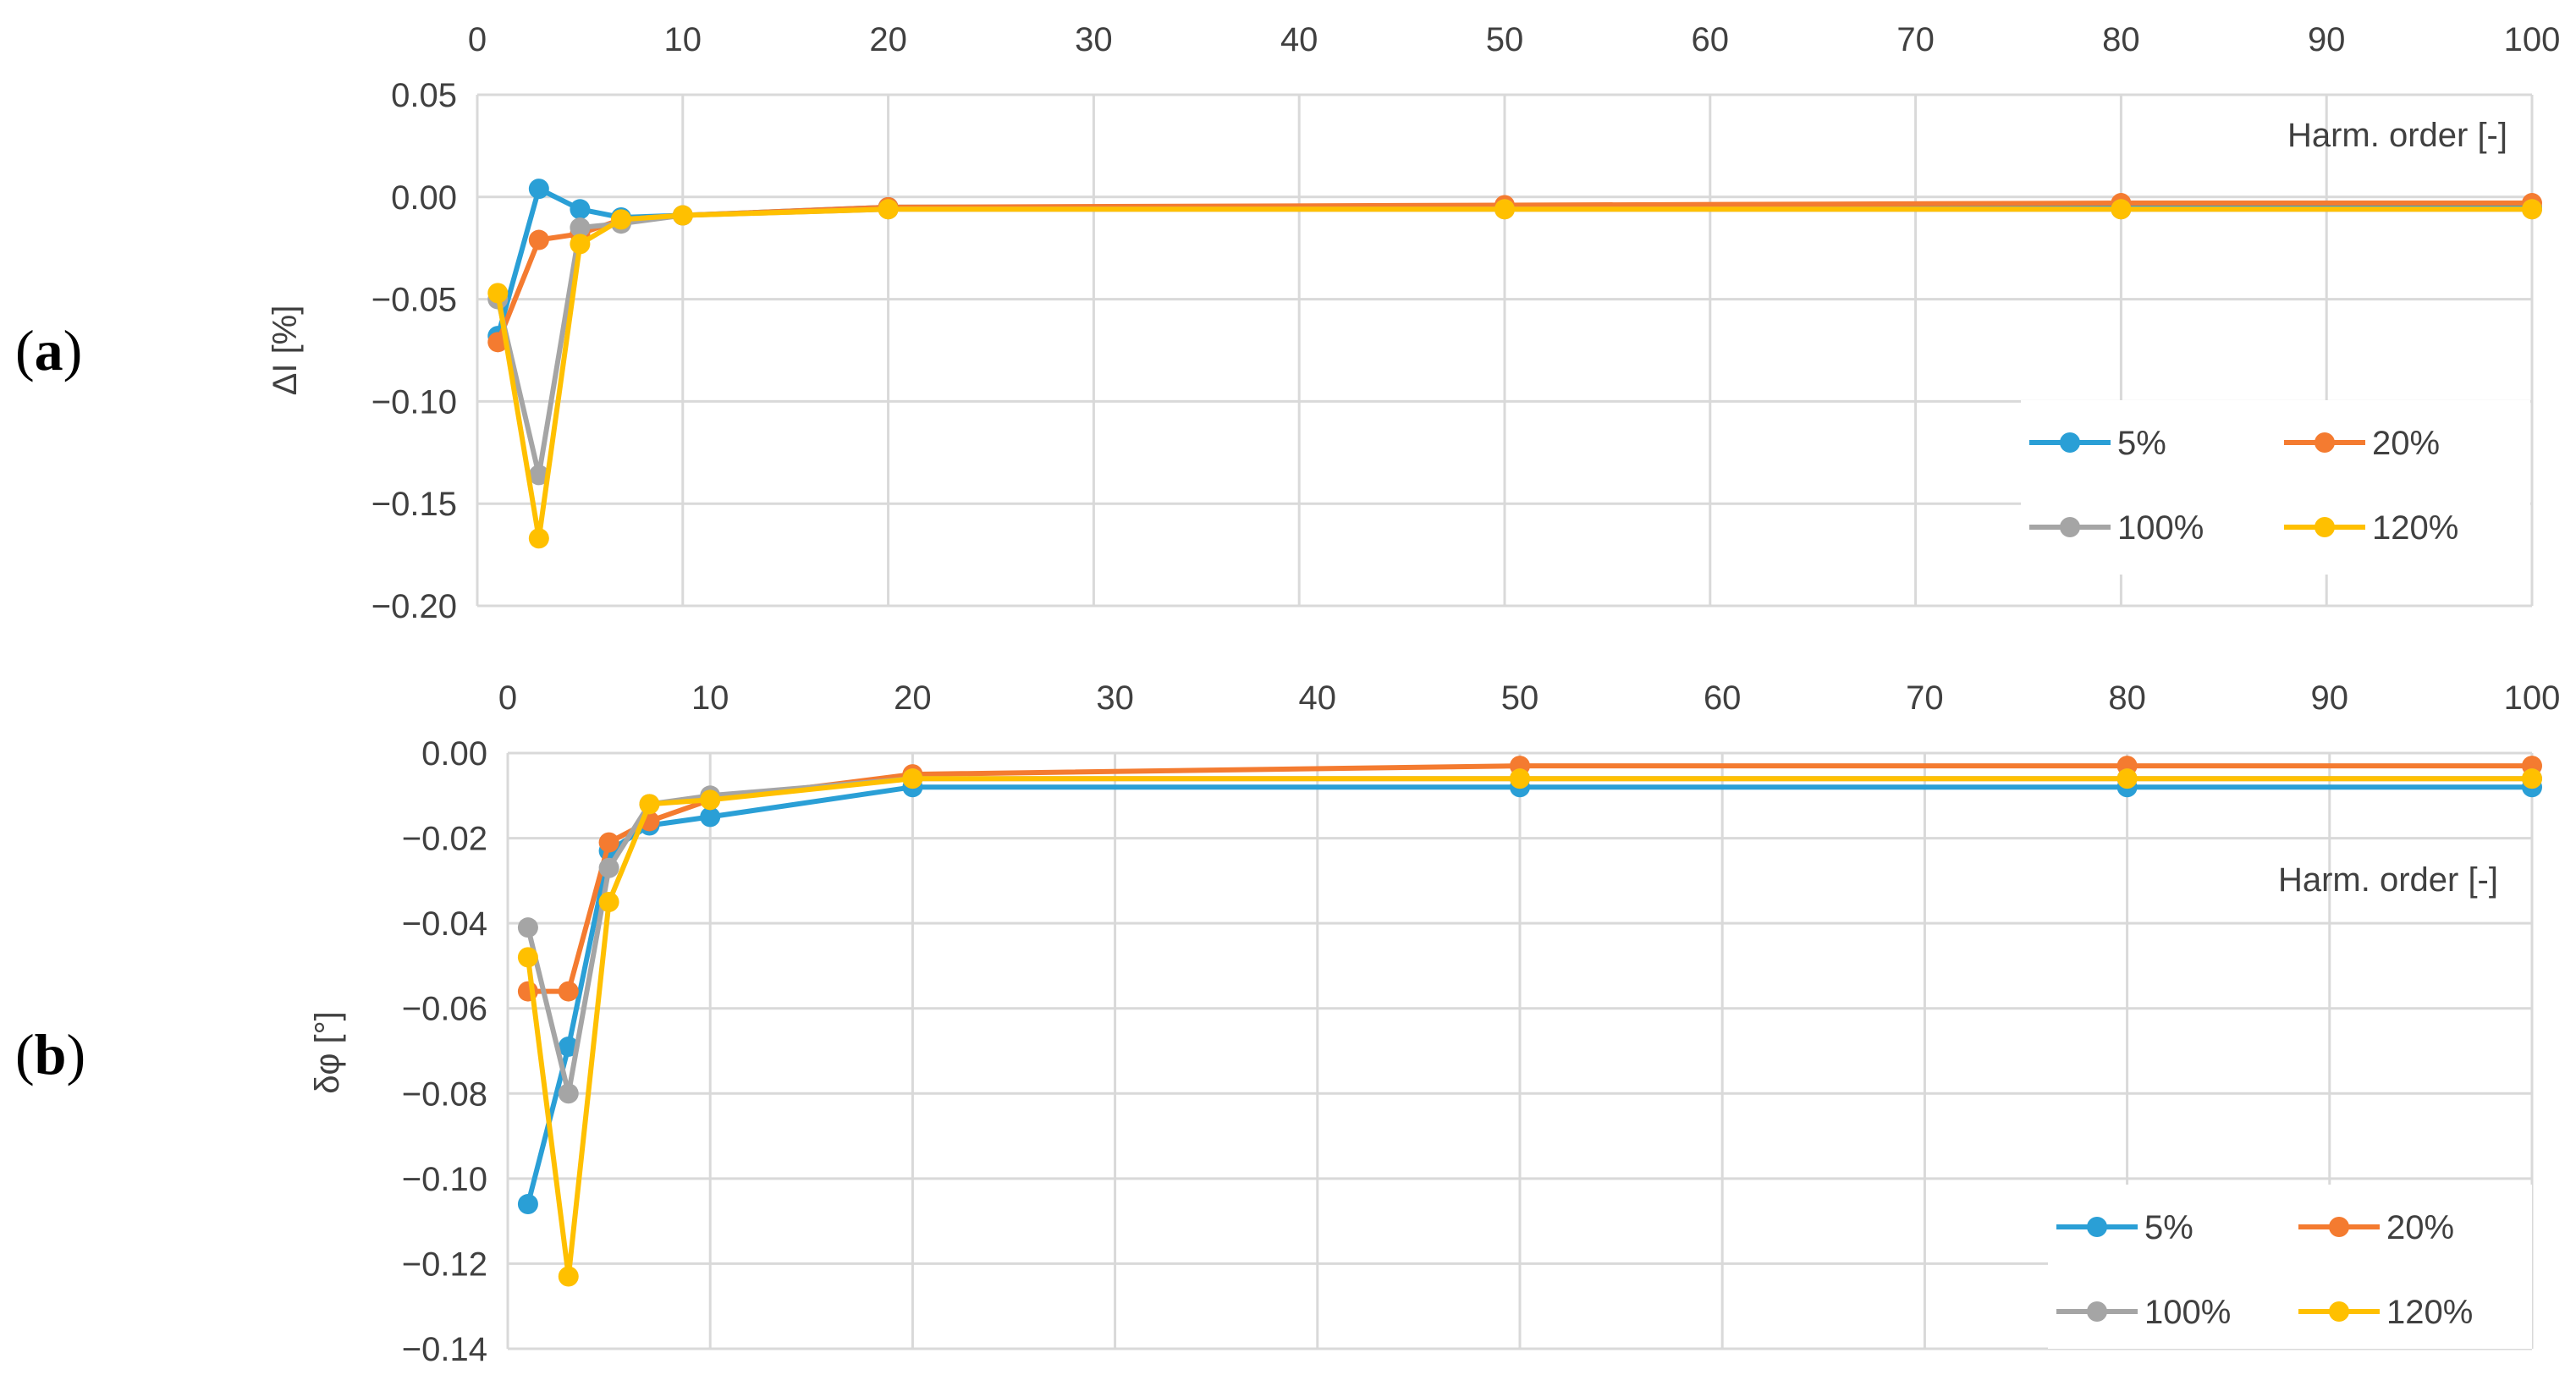 The width and height of the screenshot is (2576, 1397). I want to click on y-tick-label: −0.02, so click(444, 840).